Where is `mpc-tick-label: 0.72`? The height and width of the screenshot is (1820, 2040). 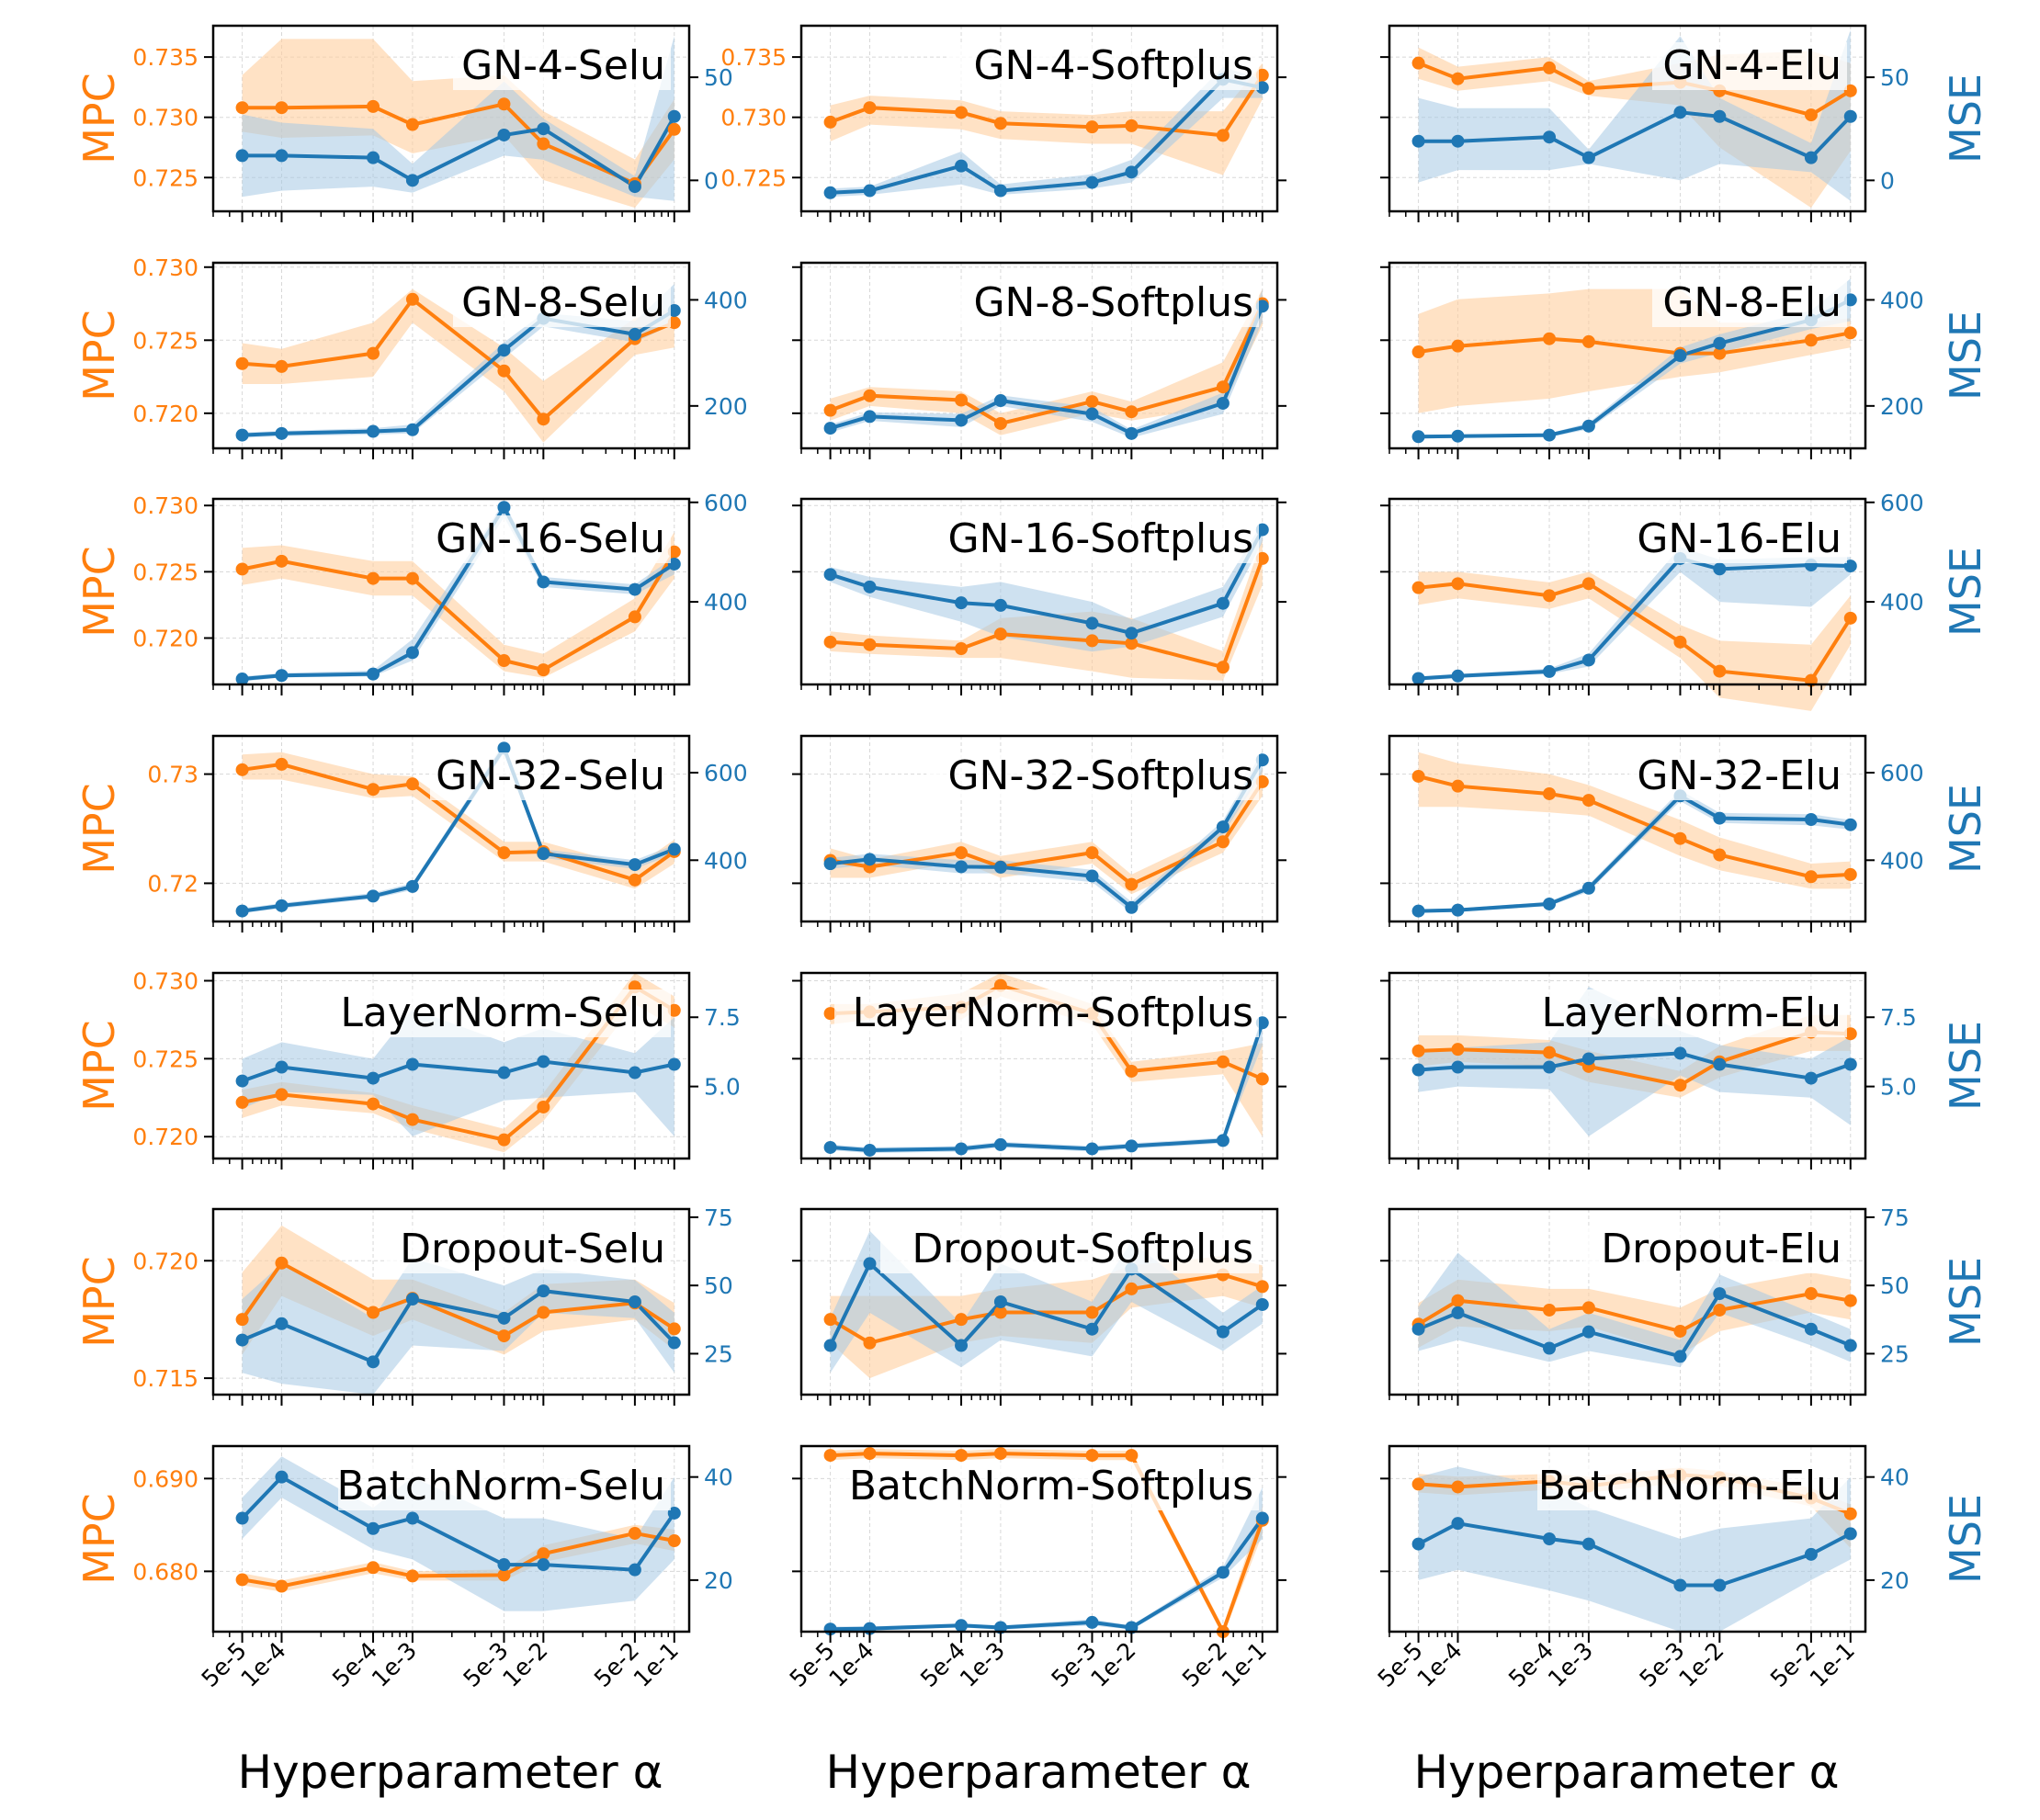 mpc-tick-label: 0.72 is located at coordinates (172, 883).